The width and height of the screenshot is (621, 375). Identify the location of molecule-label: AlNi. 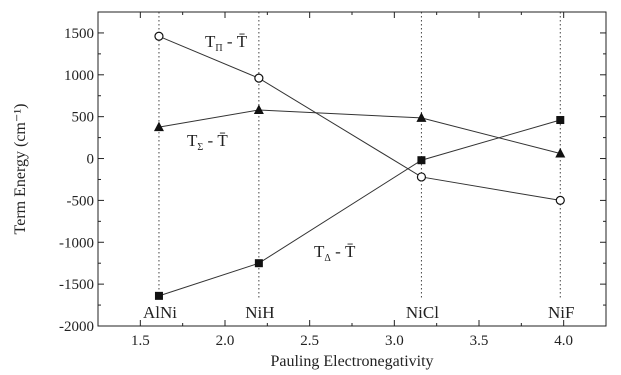
(160, 312).